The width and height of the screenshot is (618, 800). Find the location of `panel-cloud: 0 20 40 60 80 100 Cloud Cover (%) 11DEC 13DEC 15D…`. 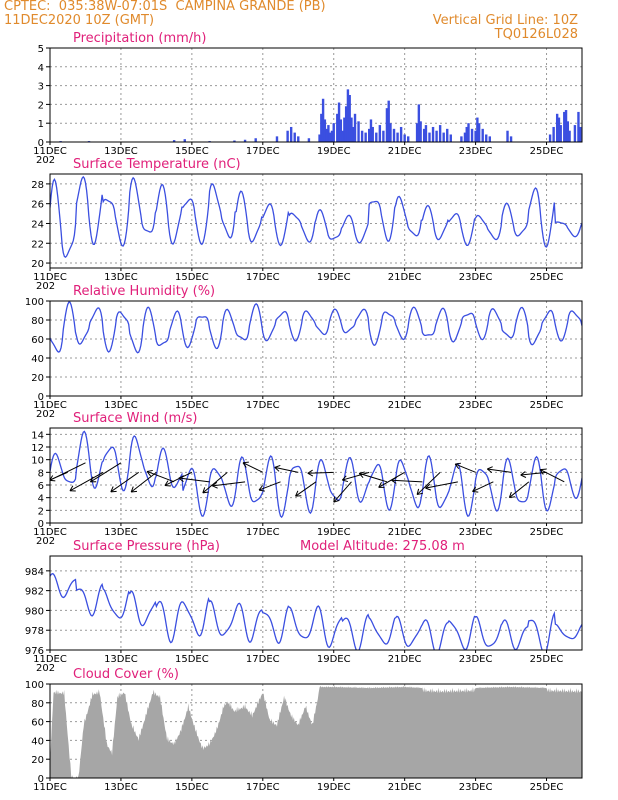

panel-cloud: 0 20 40 60 80 100 Cloud Cover (%) 11DEC 13DEC 15D… is located at coordinates (304, 730).